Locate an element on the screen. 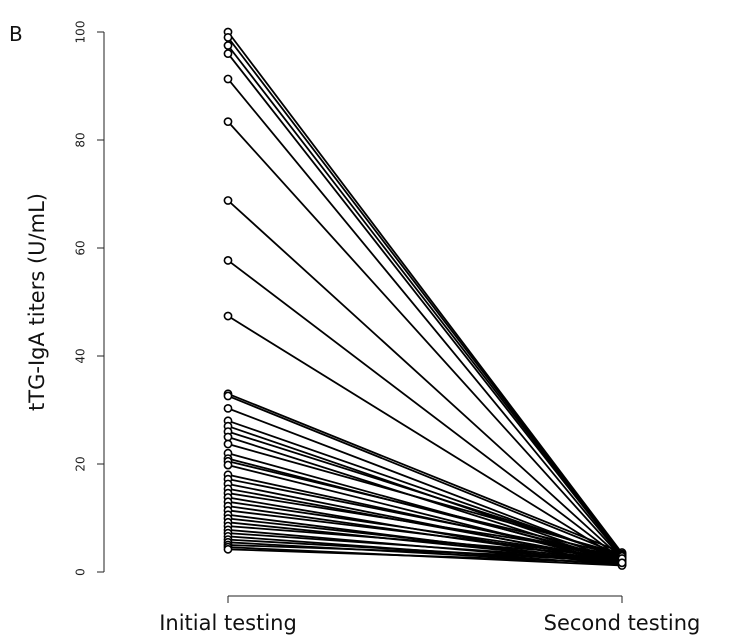 This screenshot has width=737, height=639. second-point is located at coordinates (622, 563).